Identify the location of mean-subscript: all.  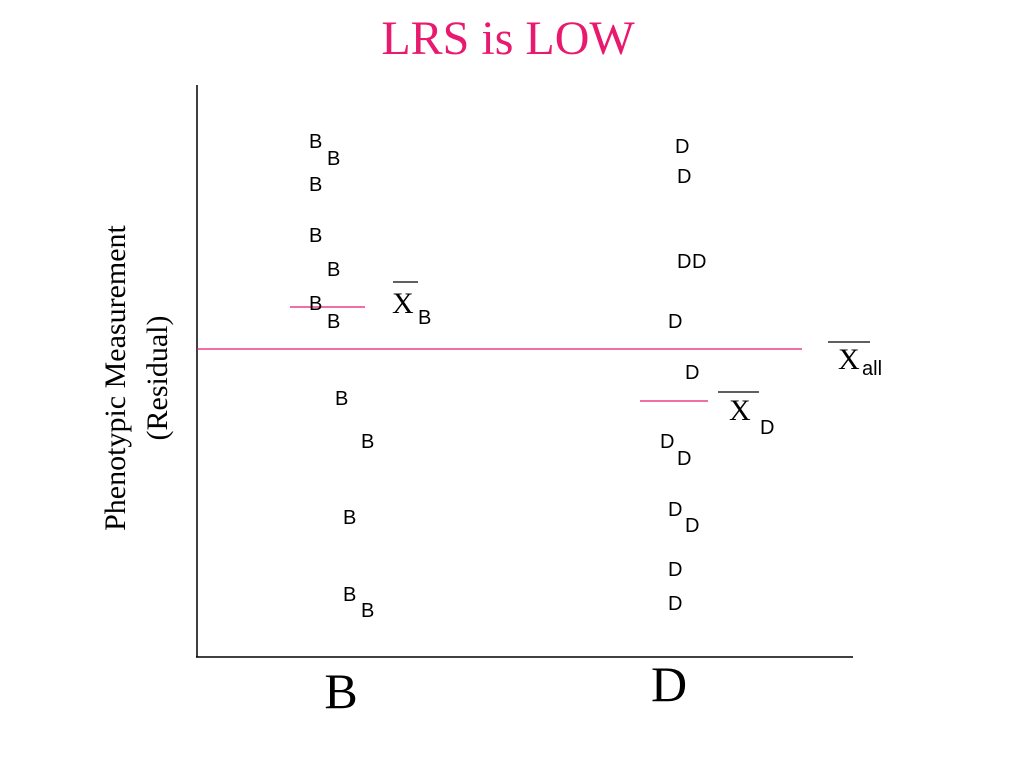
(872, 369).